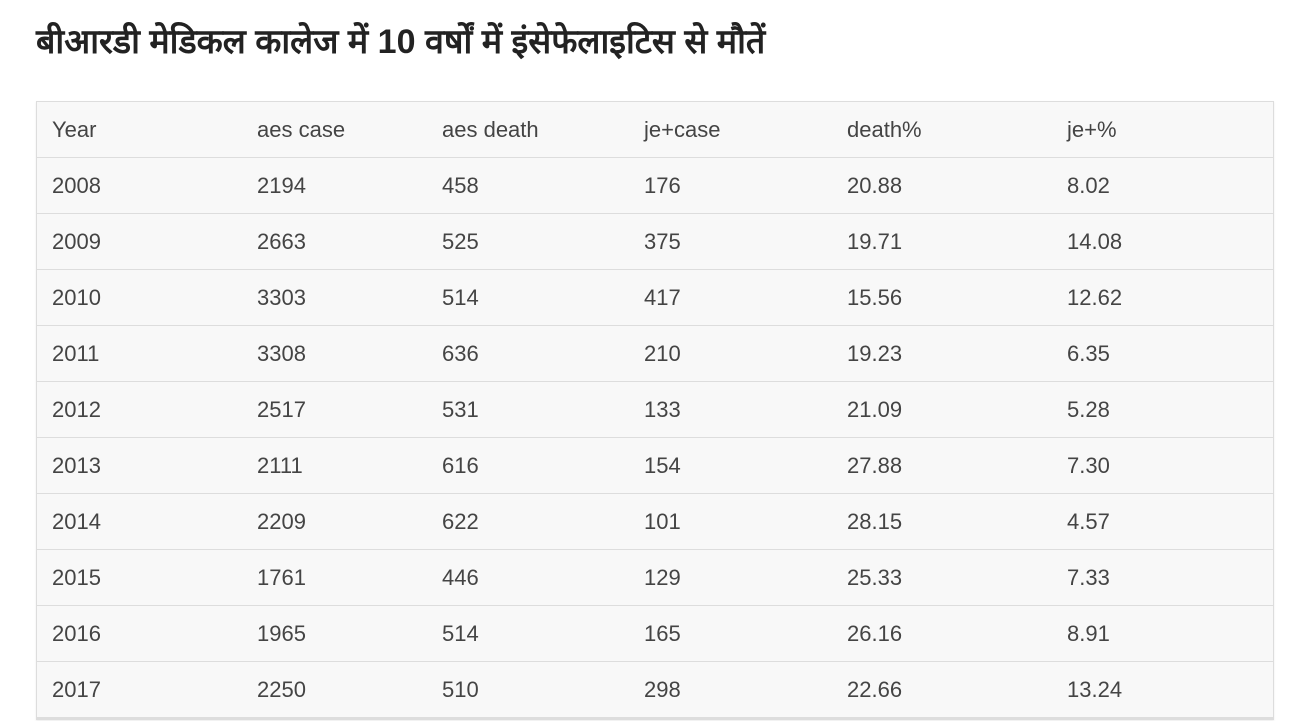  Describe the element at coordinates (730, 689) in the screenshot. I see `table-cell: 298` at that location.